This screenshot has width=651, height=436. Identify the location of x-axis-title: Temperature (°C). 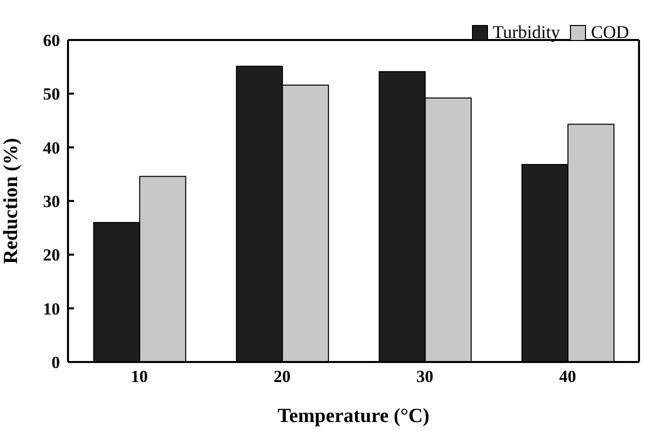
(354, 416).